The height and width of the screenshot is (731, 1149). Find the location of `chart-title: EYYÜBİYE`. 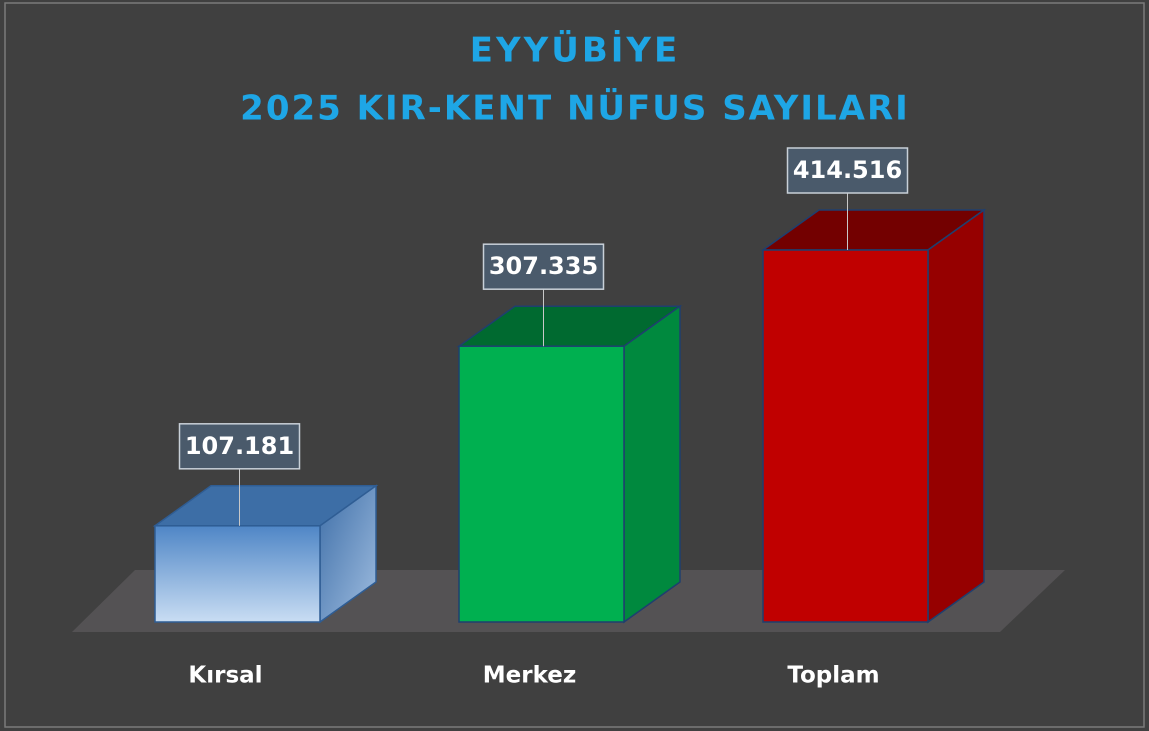

chart-title: EYYÜBİYE is located at coordinates (575, 50).